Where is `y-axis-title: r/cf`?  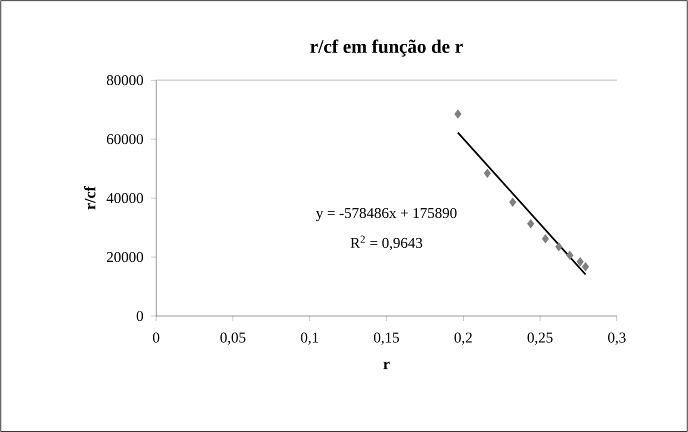 y-axis-title: r/cf is located at coordinates (90, 198).